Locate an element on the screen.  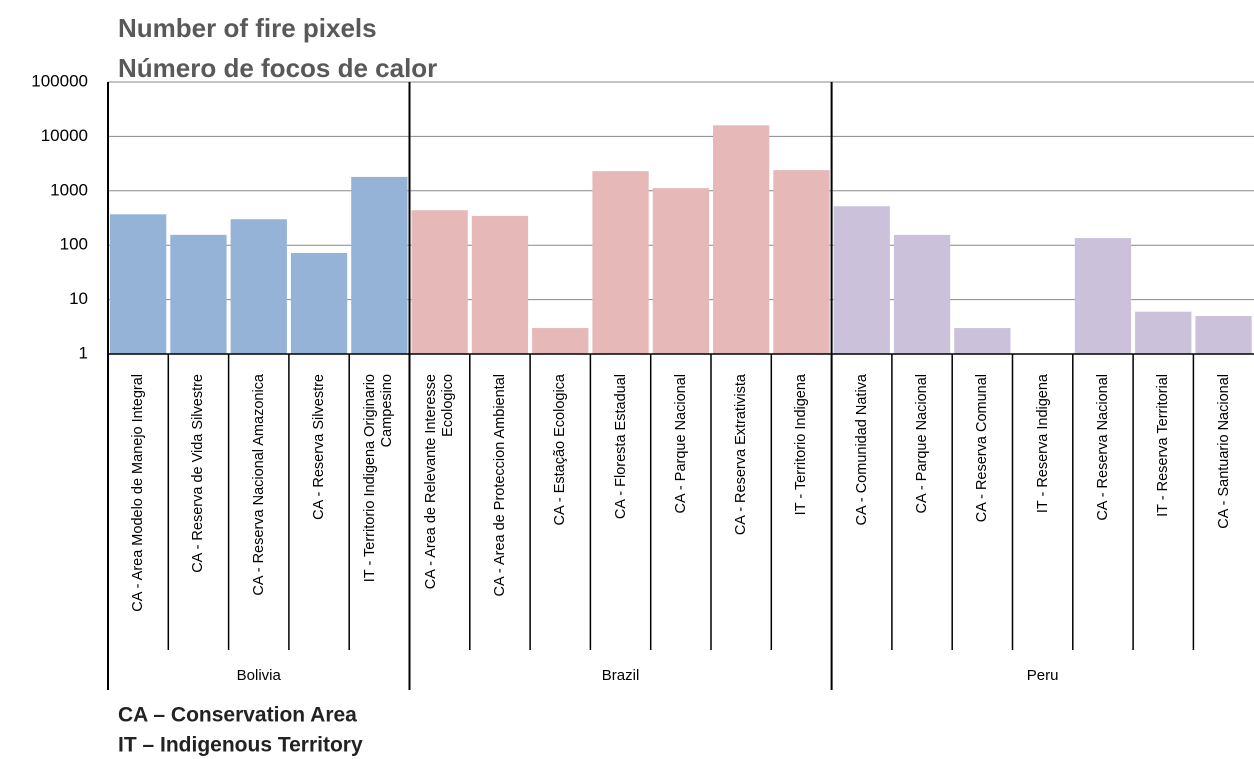
group-label: Bolivia is located at coordinates (259, 675).